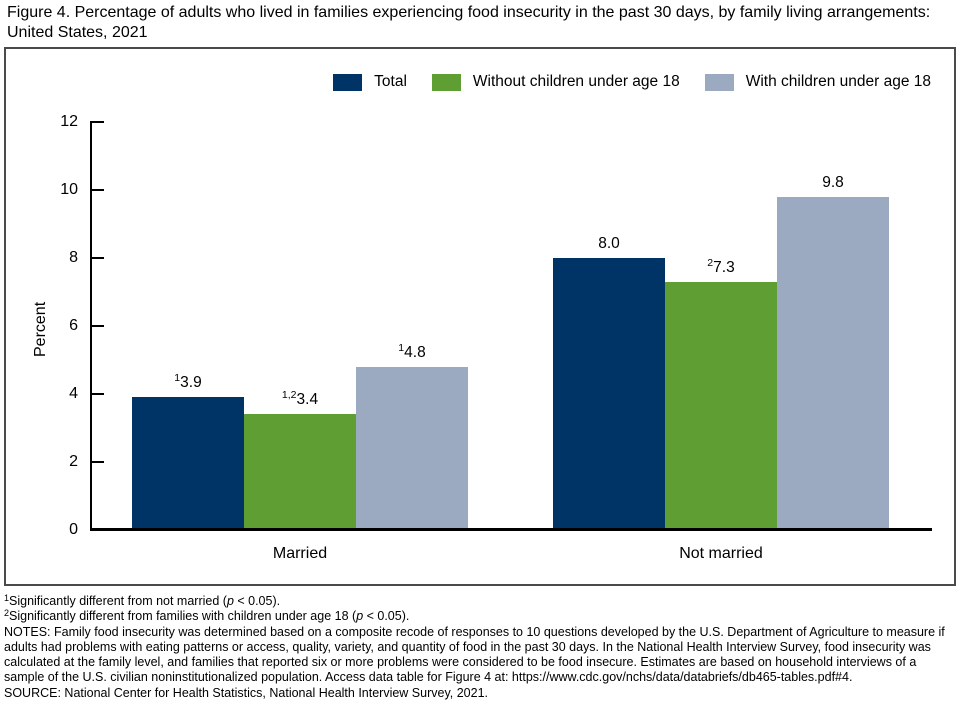 The image size is (960, 720). Describe the element at coordinates (838, 81) in the screenshot. I see `legend-label-with-children: With children under age 18` at that location.